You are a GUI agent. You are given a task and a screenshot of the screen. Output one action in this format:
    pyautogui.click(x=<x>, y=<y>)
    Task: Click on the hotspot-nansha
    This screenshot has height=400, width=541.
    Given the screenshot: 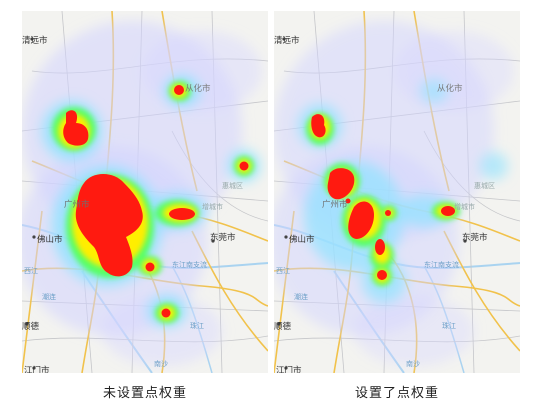 What is the action you would take?
    pyautogui.click(x=382, y=275)
    